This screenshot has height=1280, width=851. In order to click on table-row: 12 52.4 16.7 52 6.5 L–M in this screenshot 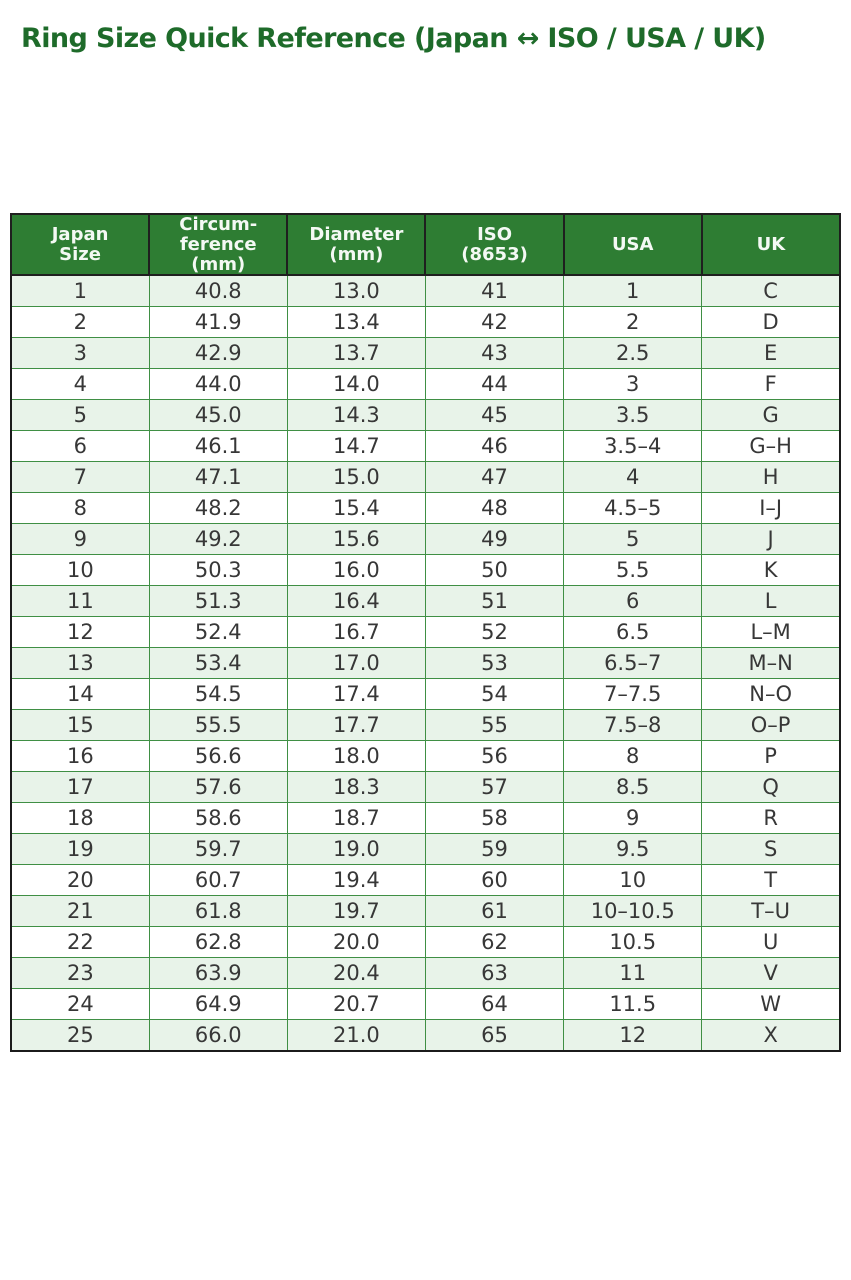, I will do `click(425, 632)`.